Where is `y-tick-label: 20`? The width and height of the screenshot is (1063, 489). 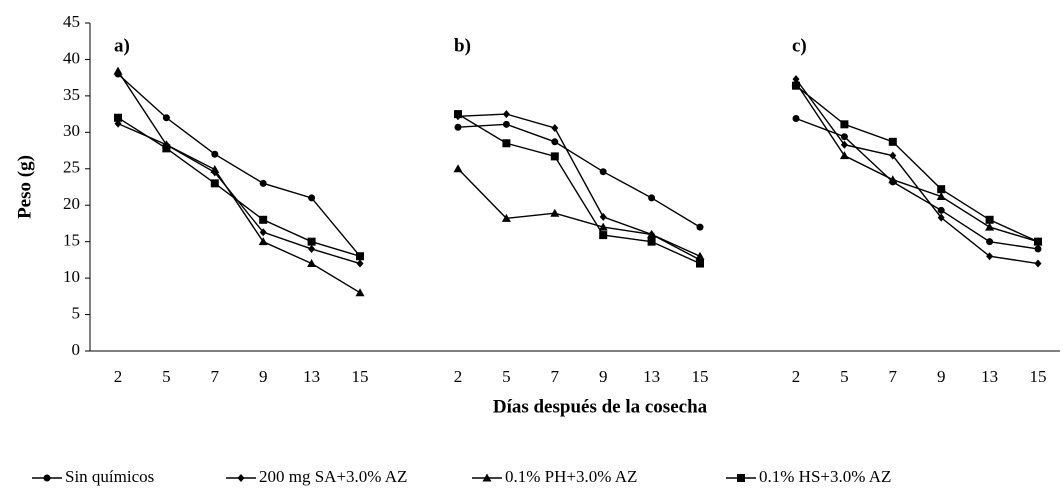 y-tick-label: 20 is located at coordinates (71, 203).